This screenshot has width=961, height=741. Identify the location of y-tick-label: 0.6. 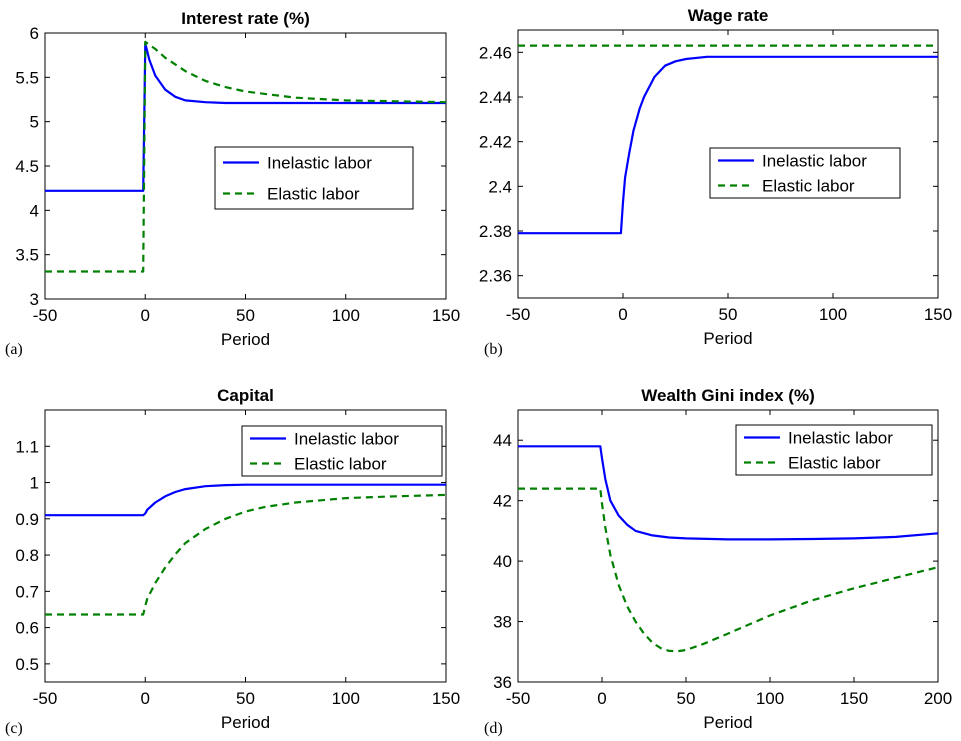
(27, 628).